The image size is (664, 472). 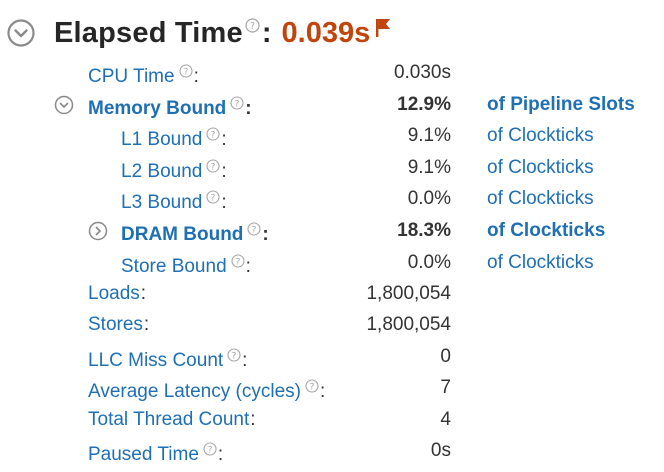 I want to click on metric-unit: of Pipeline Slots, so click(x=561, y=104).